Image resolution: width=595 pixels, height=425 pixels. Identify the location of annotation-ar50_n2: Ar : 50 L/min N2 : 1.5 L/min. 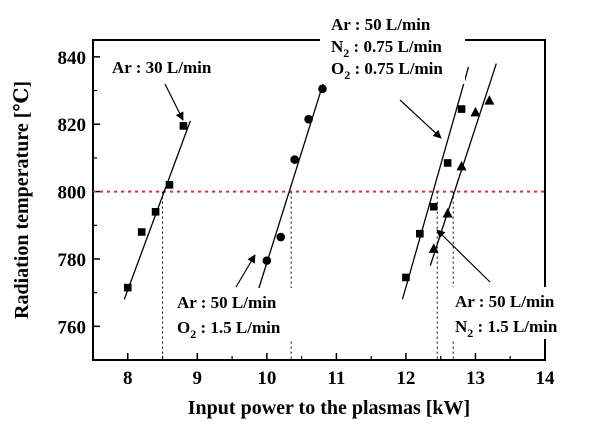
(509, 284).